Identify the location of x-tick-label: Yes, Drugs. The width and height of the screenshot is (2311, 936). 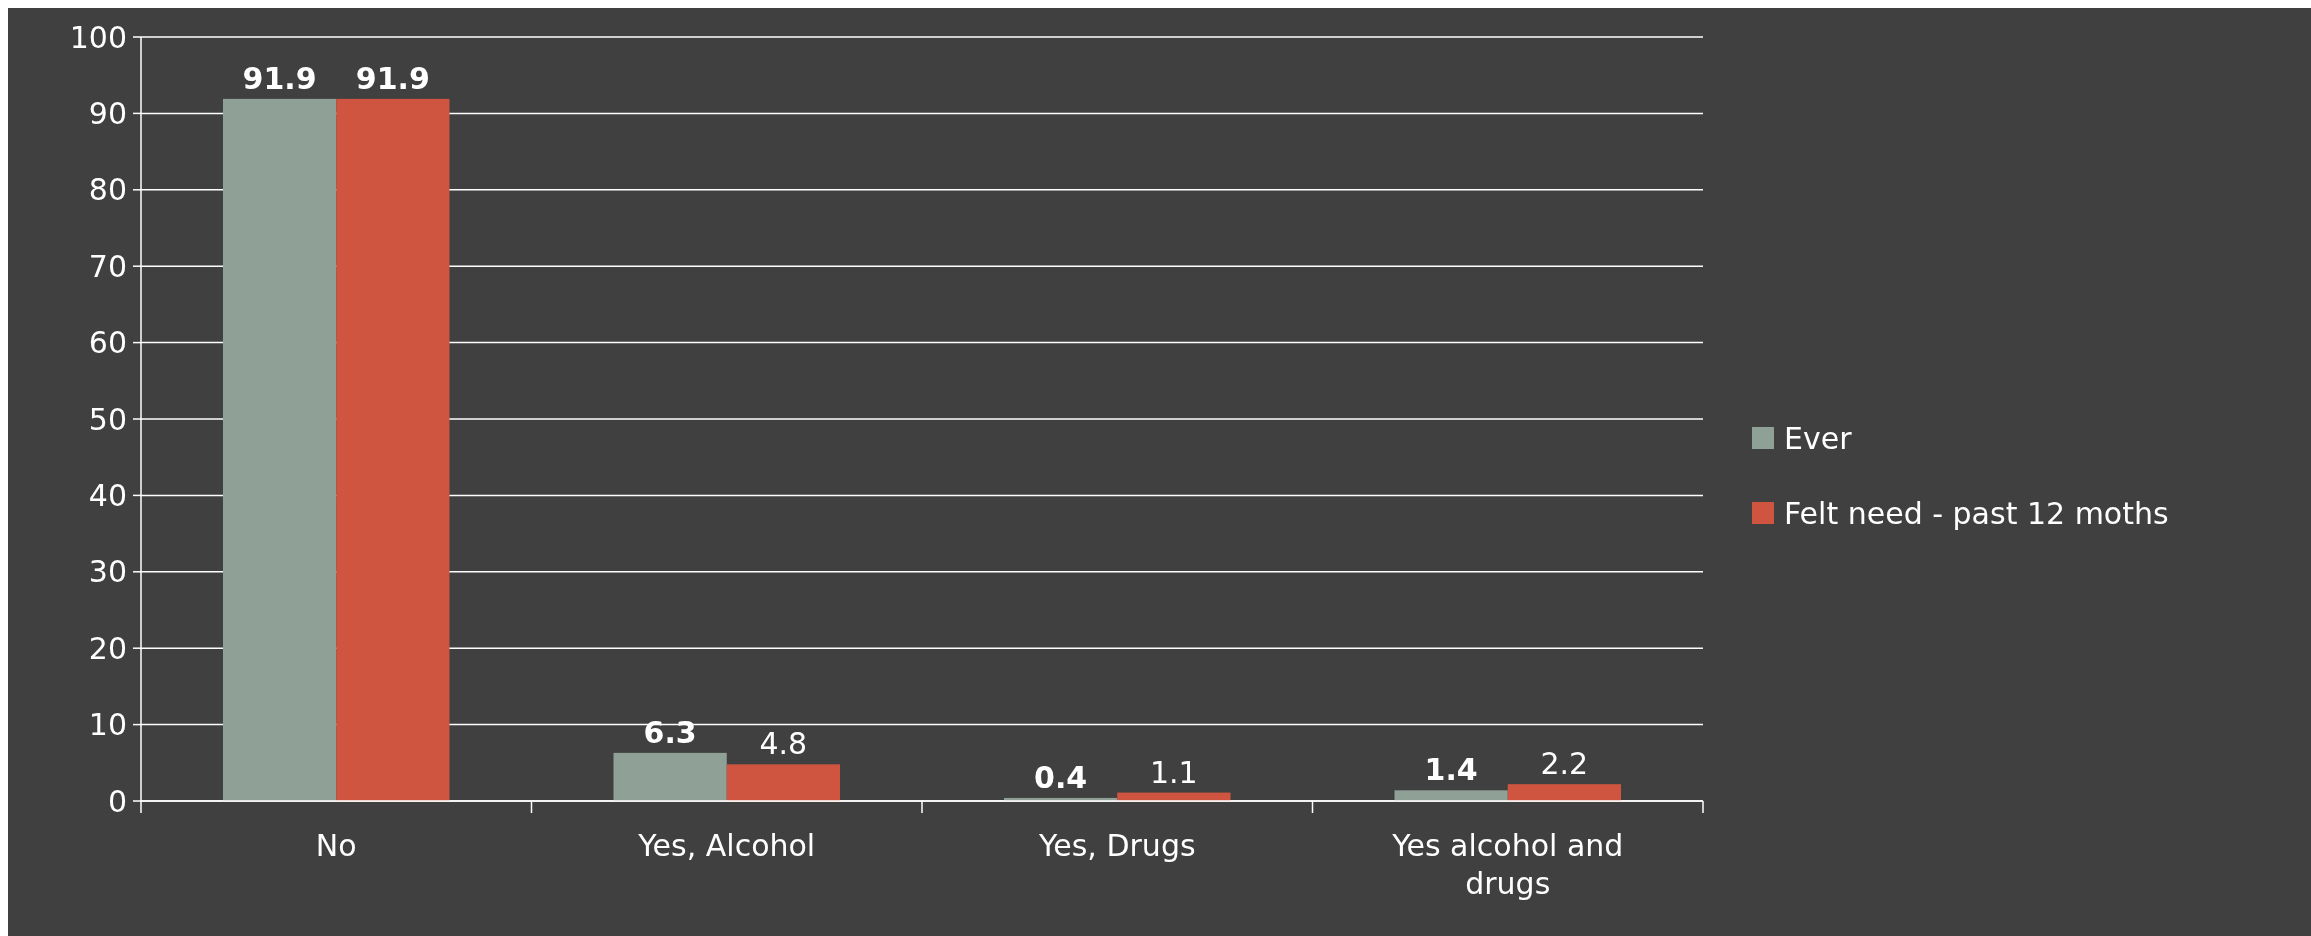
(1116, 845).